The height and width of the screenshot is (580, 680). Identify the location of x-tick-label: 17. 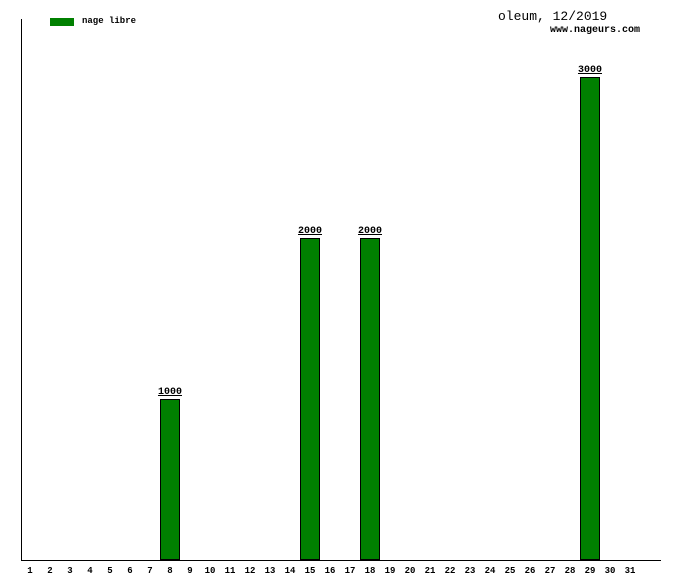
(350, 571).